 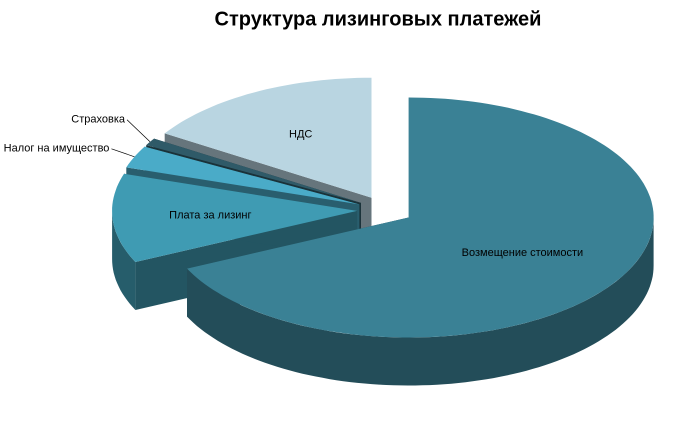 I want to click on slice-label: НДС, so click(x=300, y=135).